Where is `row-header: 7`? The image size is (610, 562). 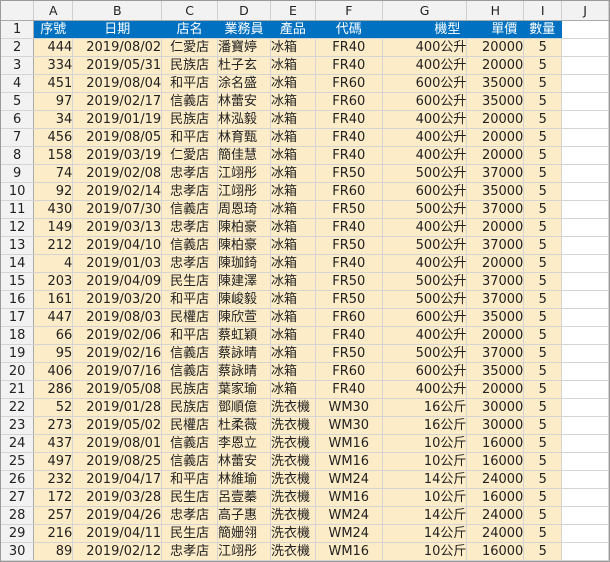 row-header: 7 is located at coordinates (18, 137).